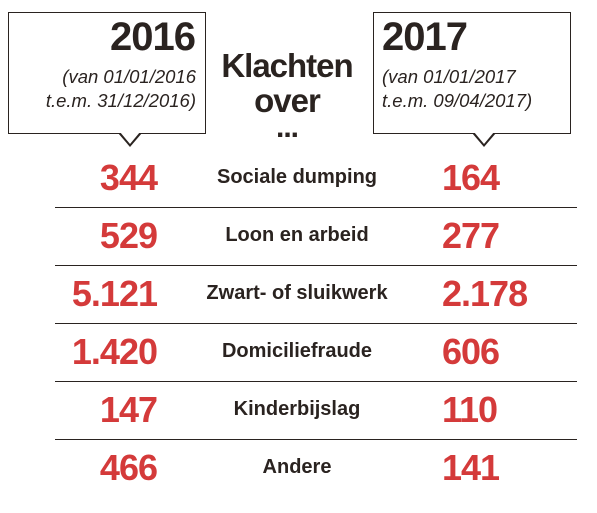 The height and width of the screenshot is (513, 597). I want to click on category-label: Kinderbijslag, so click(297, 409).